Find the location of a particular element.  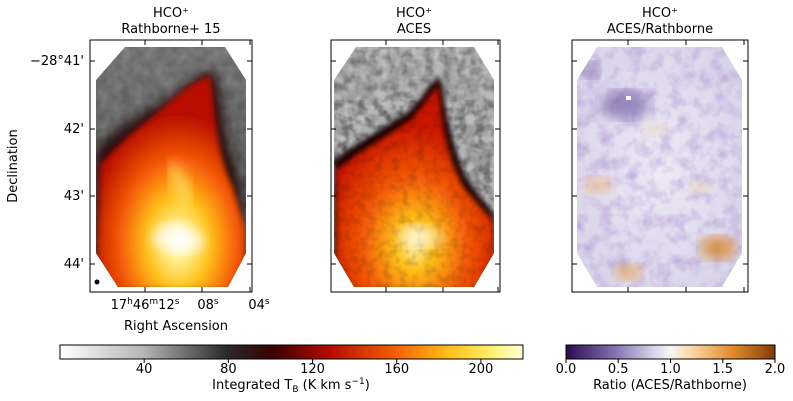

colorbar-intensity-ticks: 40 80 120 160 200 is located at coordinates (314, 368).